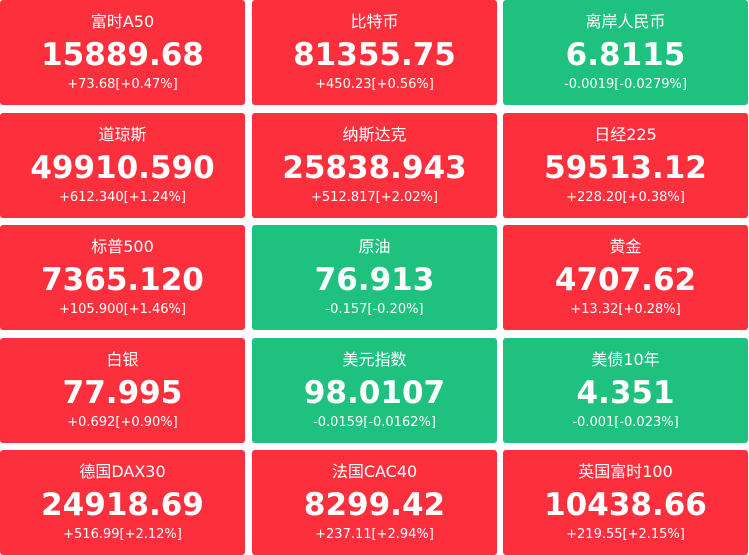  Describe the element at coordinates (625, 359) in the screenshot. I see `quote-name: 美债10年` at that location.